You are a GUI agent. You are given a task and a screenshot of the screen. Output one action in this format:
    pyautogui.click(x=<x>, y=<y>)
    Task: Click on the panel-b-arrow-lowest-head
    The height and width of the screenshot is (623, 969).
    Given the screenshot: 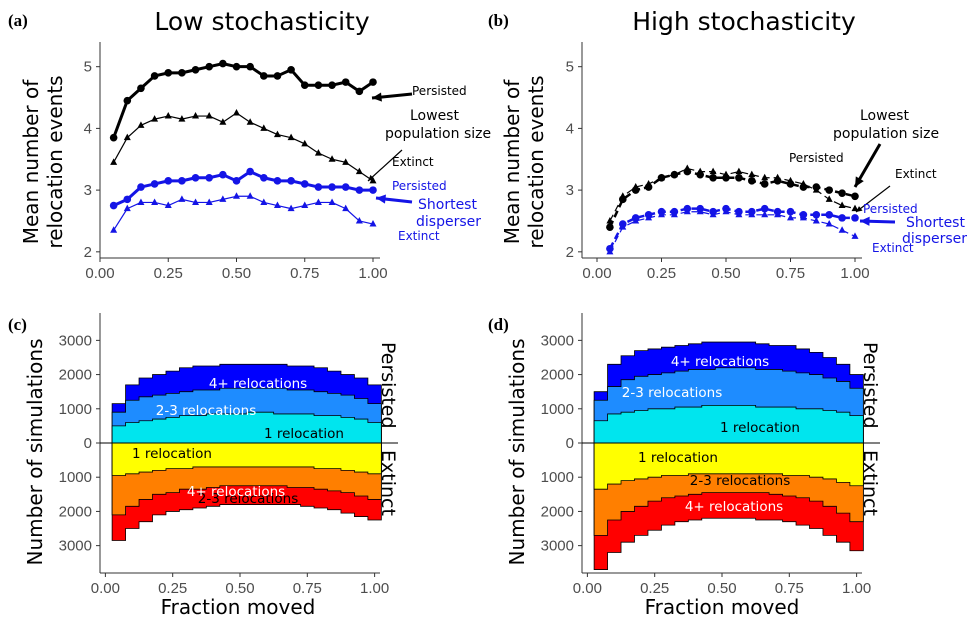 What is the action you would take?
    pyautogui.click(x=859, y=181)
    